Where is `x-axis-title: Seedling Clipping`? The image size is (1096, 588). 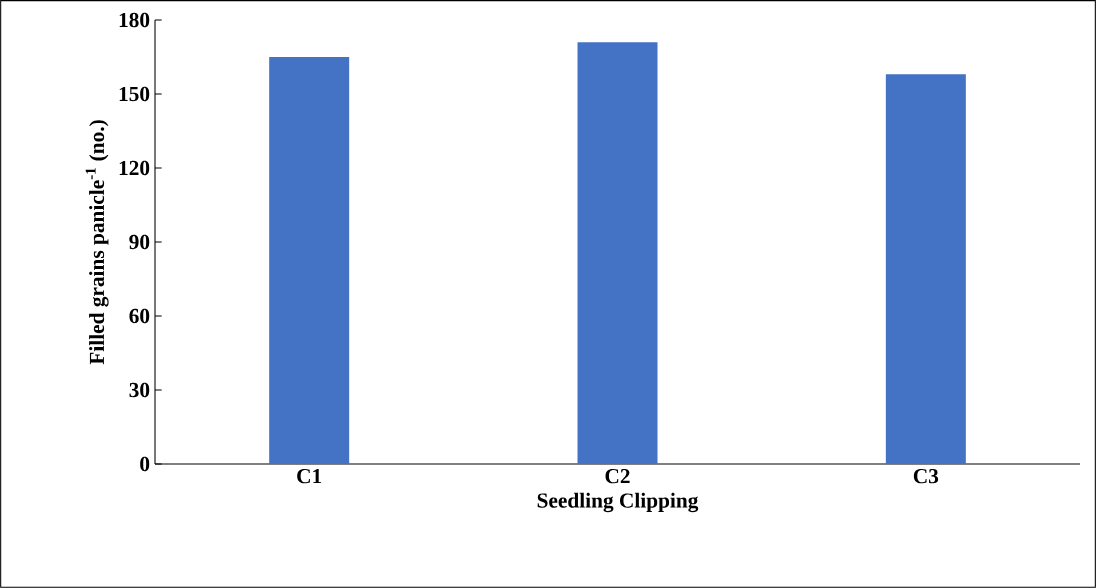 x-axis-title: Seedling Clipping is located at coordinates (618, 502).